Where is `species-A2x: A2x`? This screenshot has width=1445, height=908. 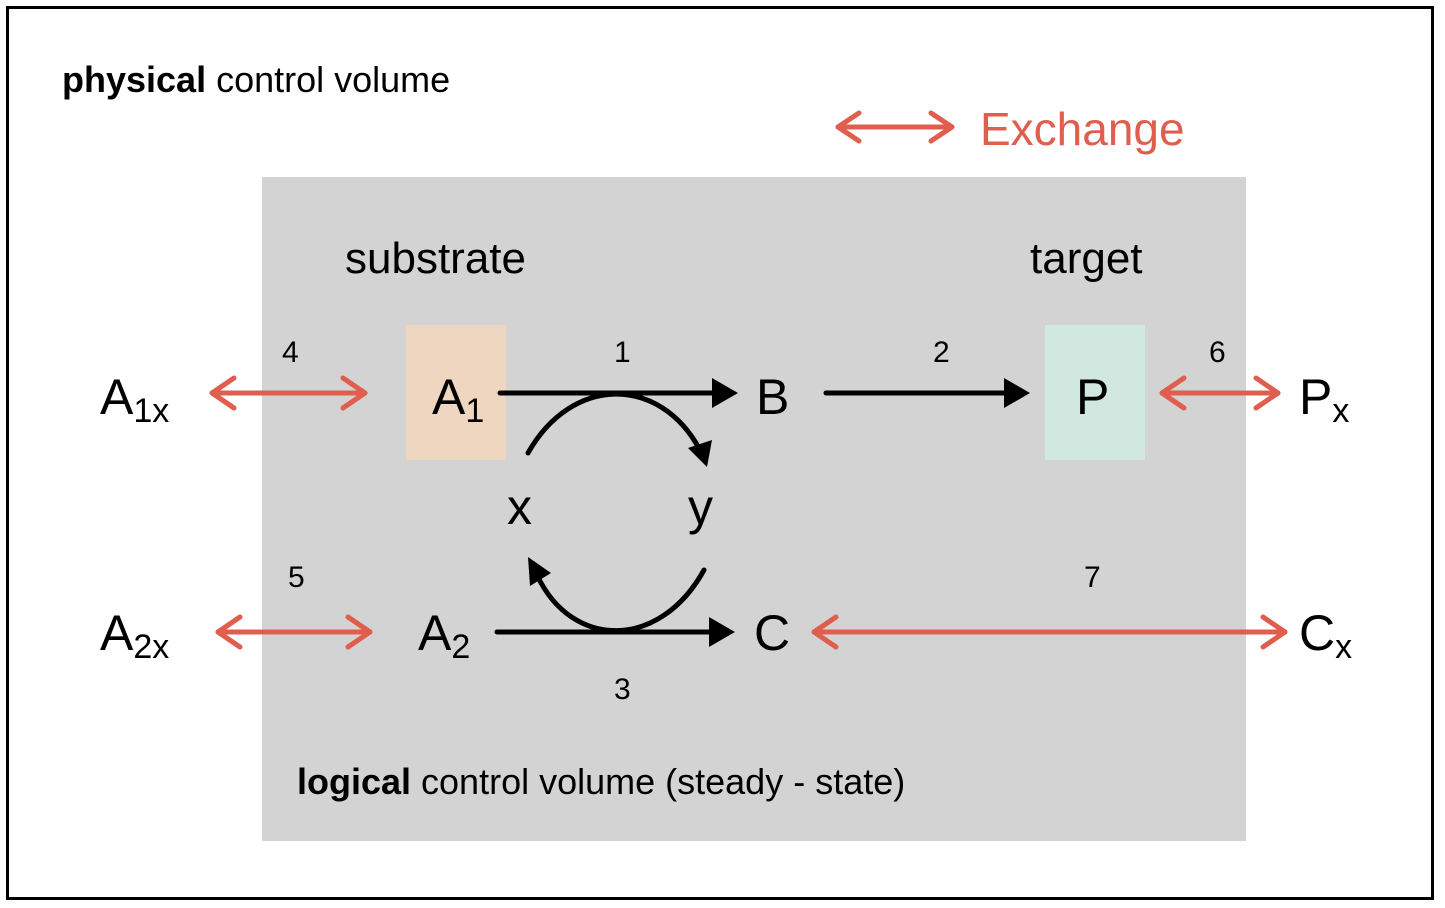
species-A2x: A2x is located at coordinates (135, 635).